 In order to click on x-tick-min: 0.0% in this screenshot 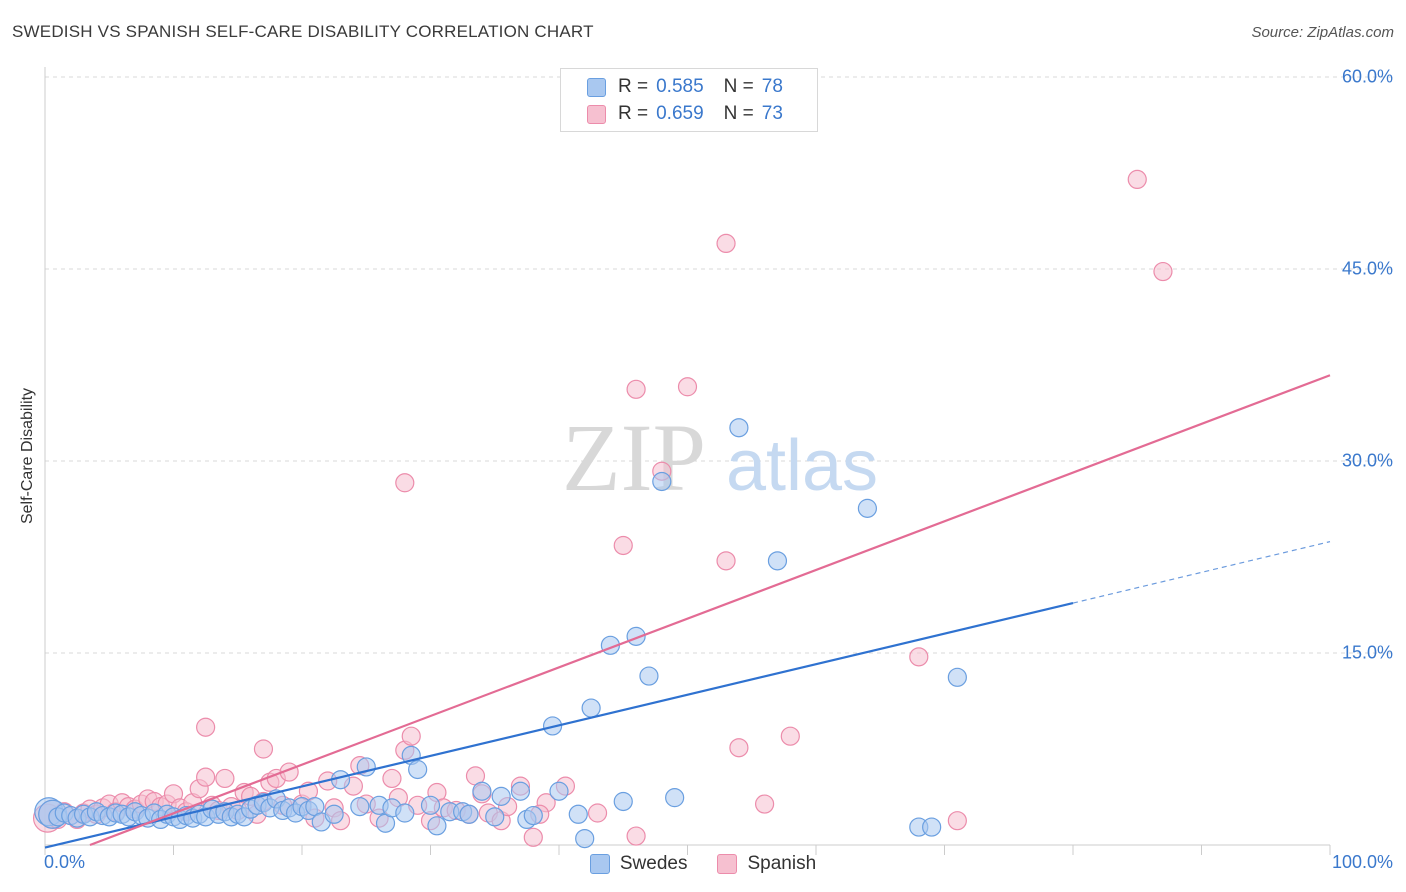, I will do `click(65, 862)`.